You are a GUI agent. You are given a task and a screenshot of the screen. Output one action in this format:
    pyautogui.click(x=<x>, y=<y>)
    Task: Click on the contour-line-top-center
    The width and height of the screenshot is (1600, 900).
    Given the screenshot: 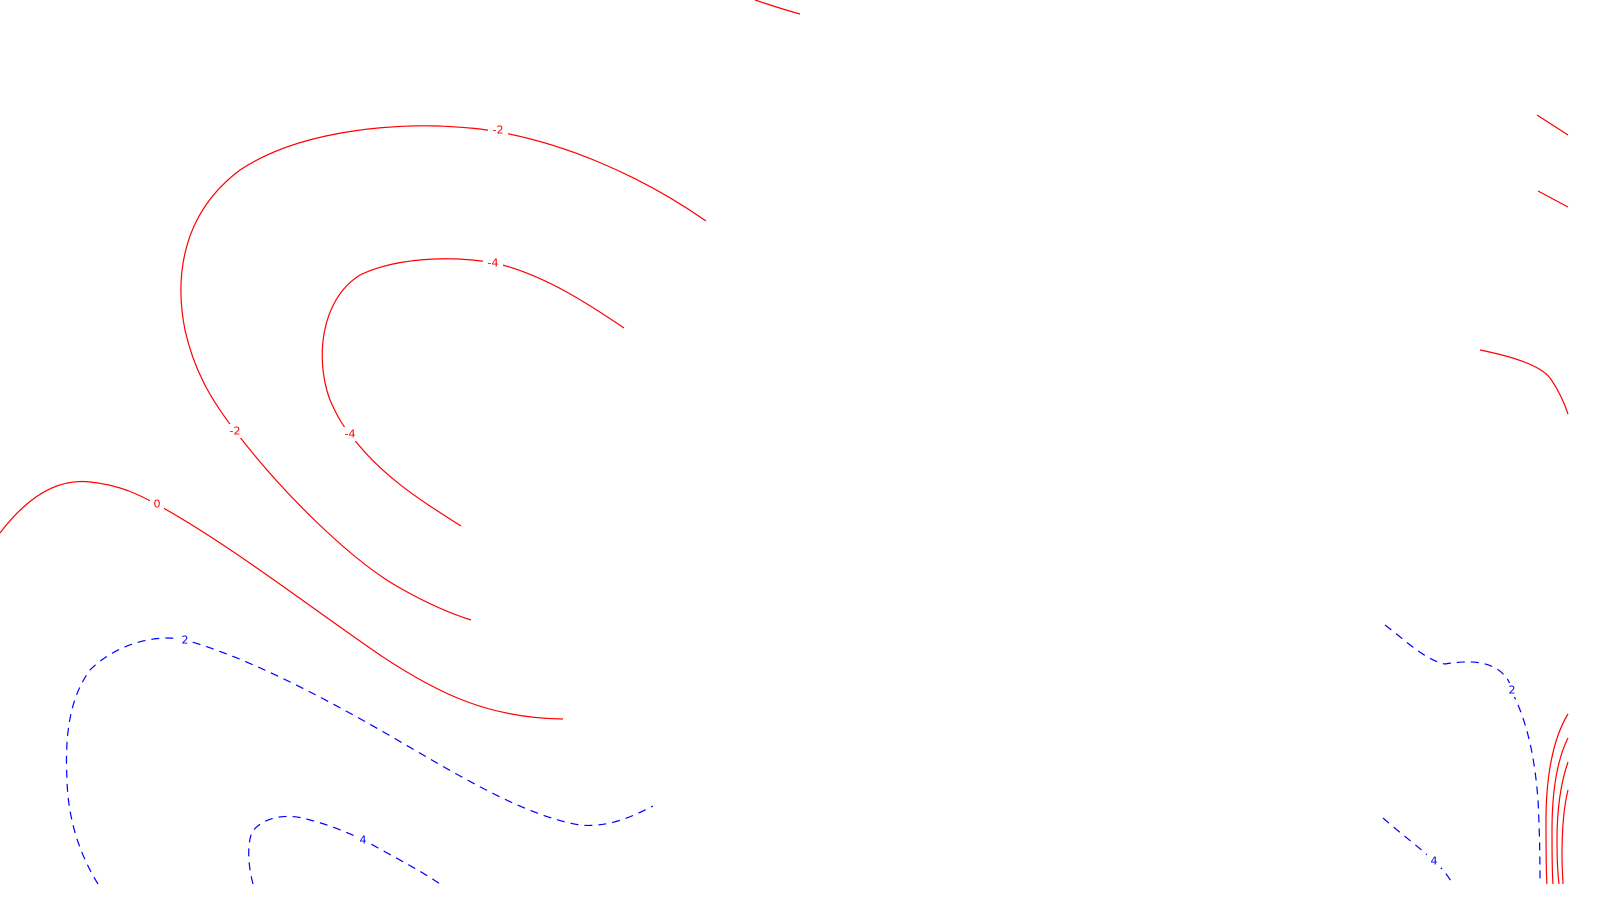 What is the action you would take?
    pyautogui.click(x=777, y=7)
    